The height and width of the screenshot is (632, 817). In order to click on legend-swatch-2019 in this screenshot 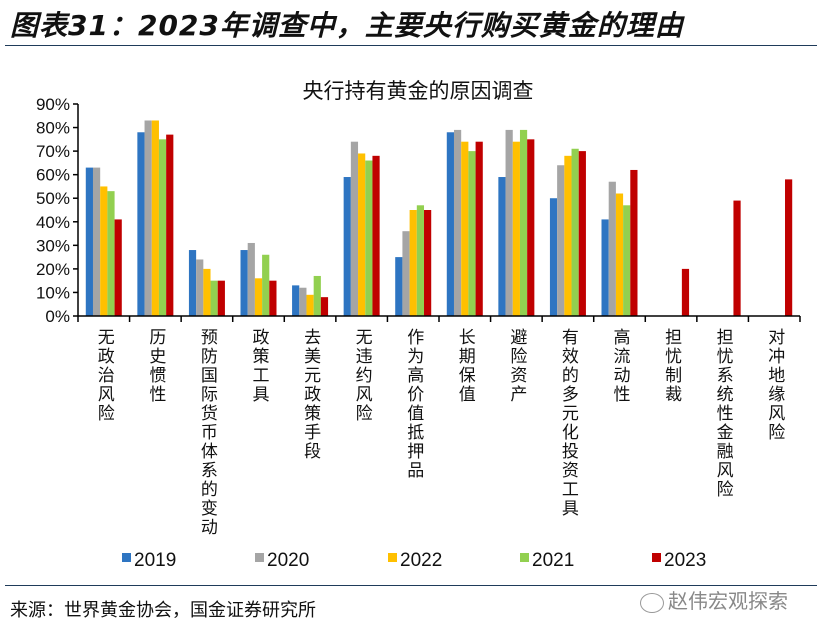, I will do `click(126, 557)`.